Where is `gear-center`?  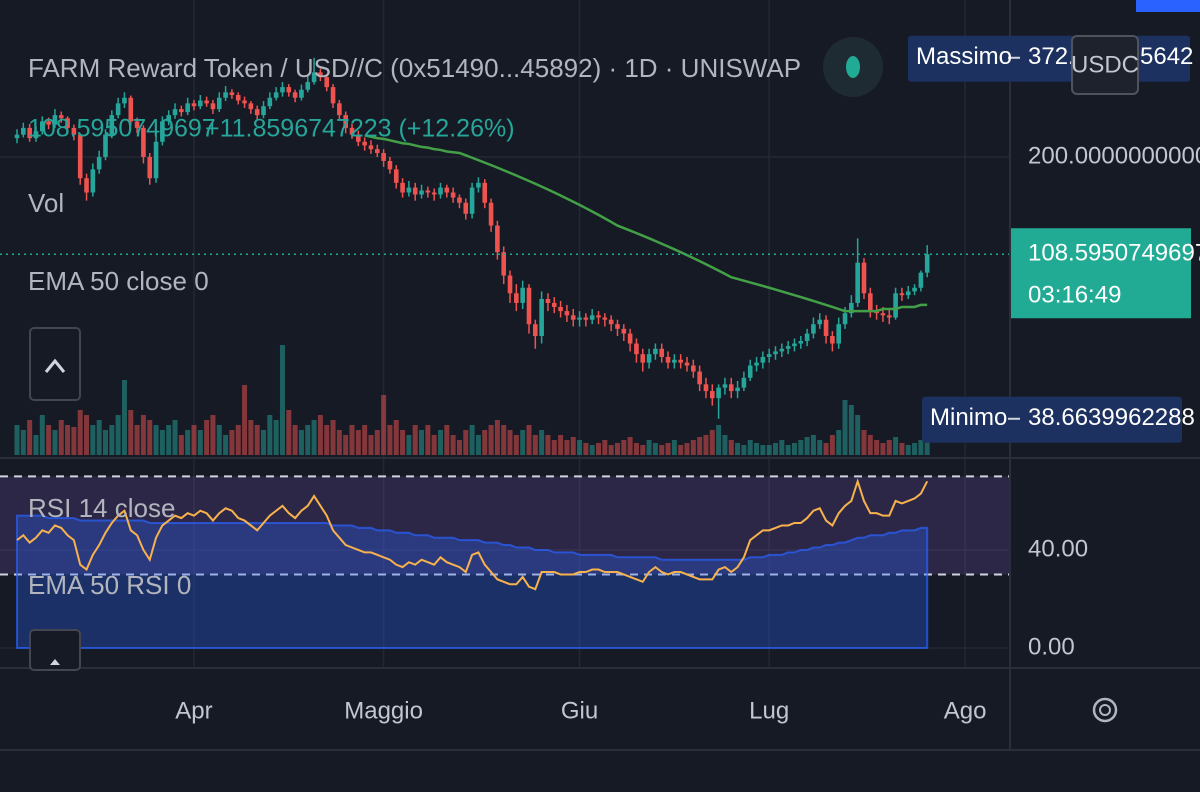
gear-center is located at coordinates (1105, 710).